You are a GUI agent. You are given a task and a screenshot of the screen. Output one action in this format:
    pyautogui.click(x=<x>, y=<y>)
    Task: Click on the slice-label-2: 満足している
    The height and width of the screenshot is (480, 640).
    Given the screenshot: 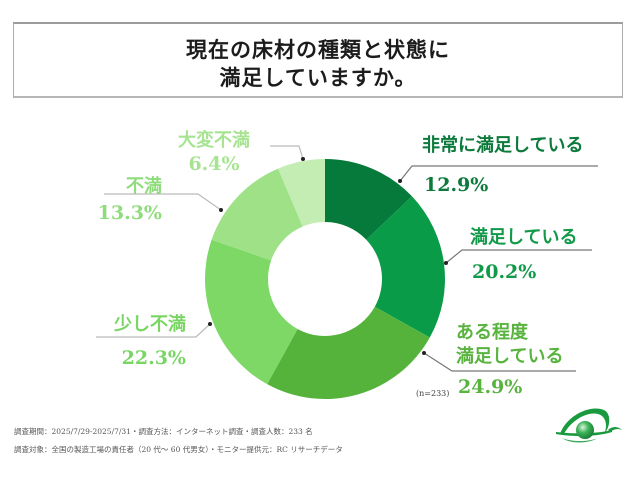 What is the action you would take?
    pyautogui.click(x=523, y=237)
    